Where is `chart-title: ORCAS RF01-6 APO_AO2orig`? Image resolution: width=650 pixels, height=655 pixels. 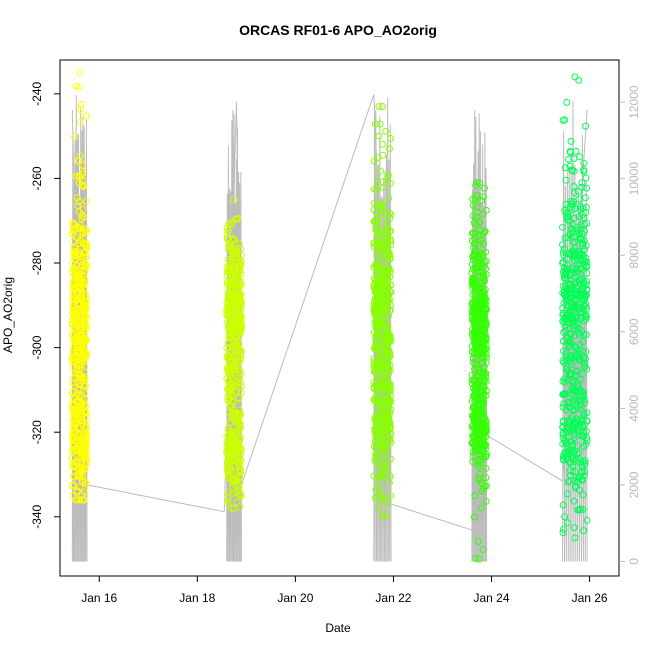
chart-title: ORCAS RF01-6 APO_AO2orig is located at coordinates (338, 30).